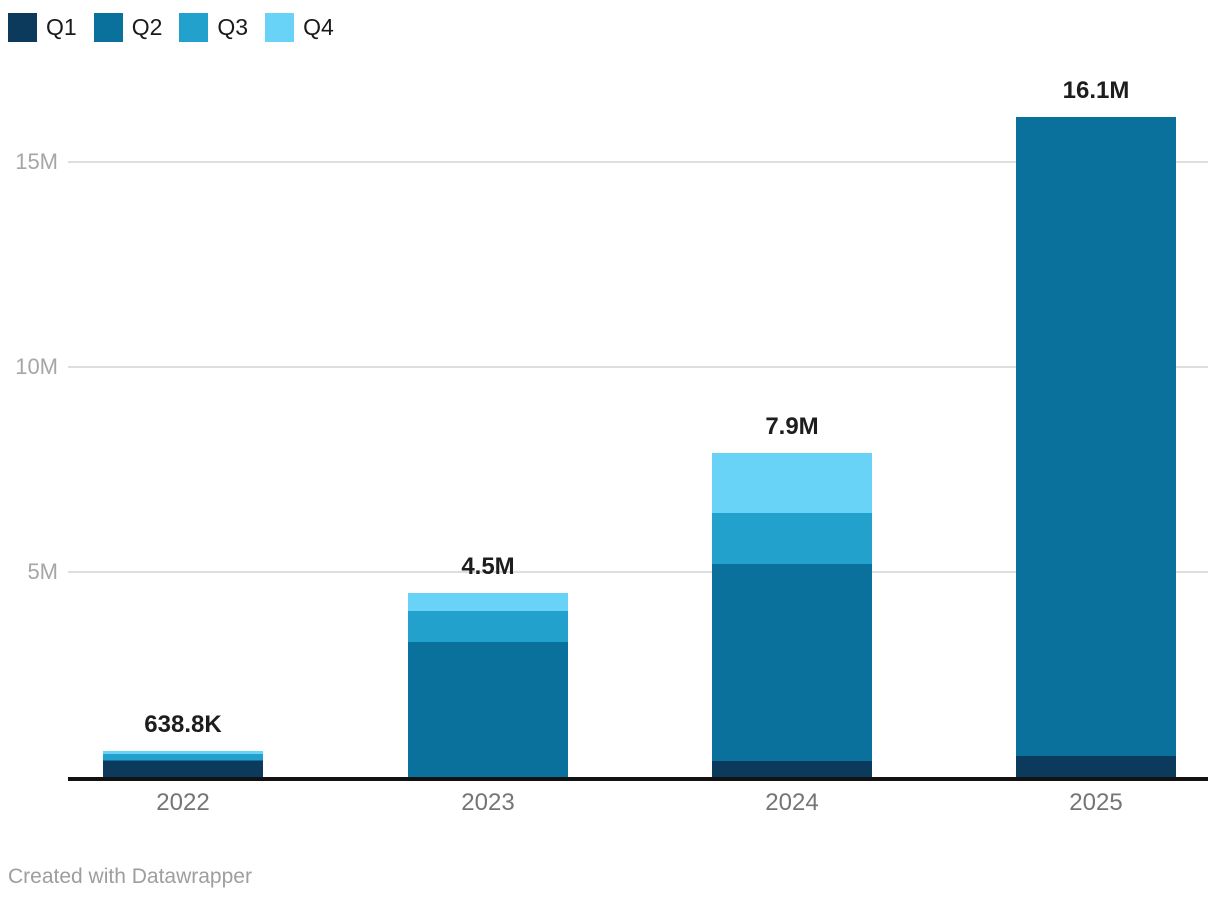 The image size is (1220, 902). Describe the element at coordinates (183, 724) in the screenshot. I see `bar-total-label-2022: 638.8K` at that location.